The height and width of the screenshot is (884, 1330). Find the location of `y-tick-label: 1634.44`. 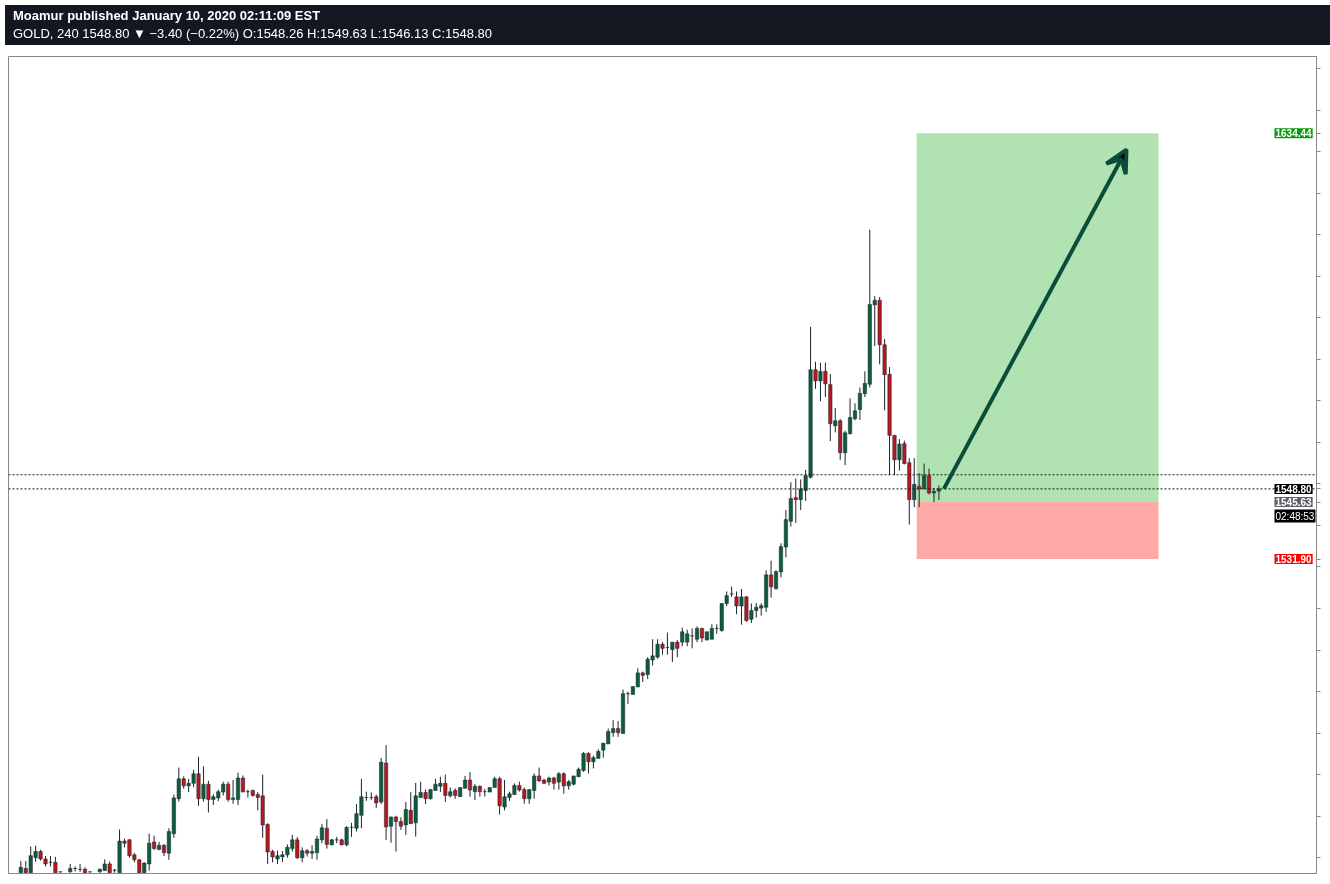

y-tick-label: 1634.44 is located at coordinates (1294, 134).